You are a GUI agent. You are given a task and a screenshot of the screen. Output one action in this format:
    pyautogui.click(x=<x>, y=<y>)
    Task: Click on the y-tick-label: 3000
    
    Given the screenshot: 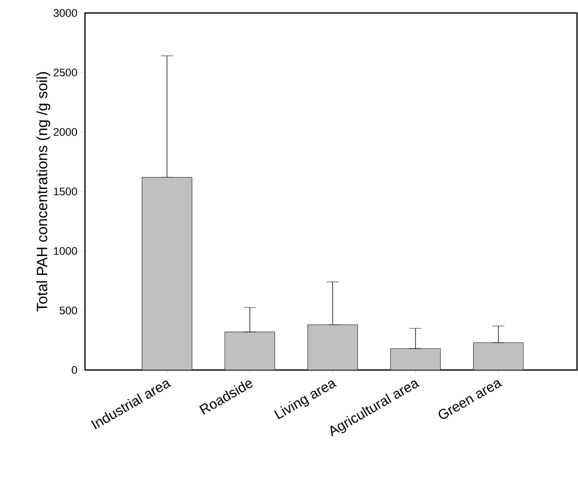 What is the action you would take?
    pyautogui.click(x=66, y=13)
    